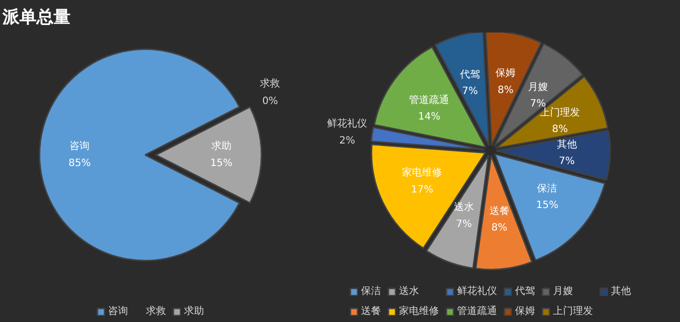  What do you see at coordinates (80, 146) in the screenshot?
I see `slice-label: 咨询` at bounding box center [80, 146].